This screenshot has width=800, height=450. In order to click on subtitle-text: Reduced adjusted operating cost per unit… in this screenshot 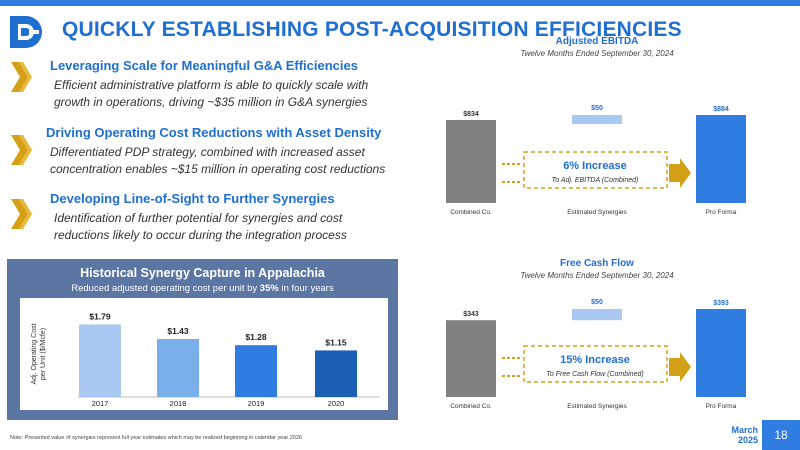, I will do `click(165, 288)`.